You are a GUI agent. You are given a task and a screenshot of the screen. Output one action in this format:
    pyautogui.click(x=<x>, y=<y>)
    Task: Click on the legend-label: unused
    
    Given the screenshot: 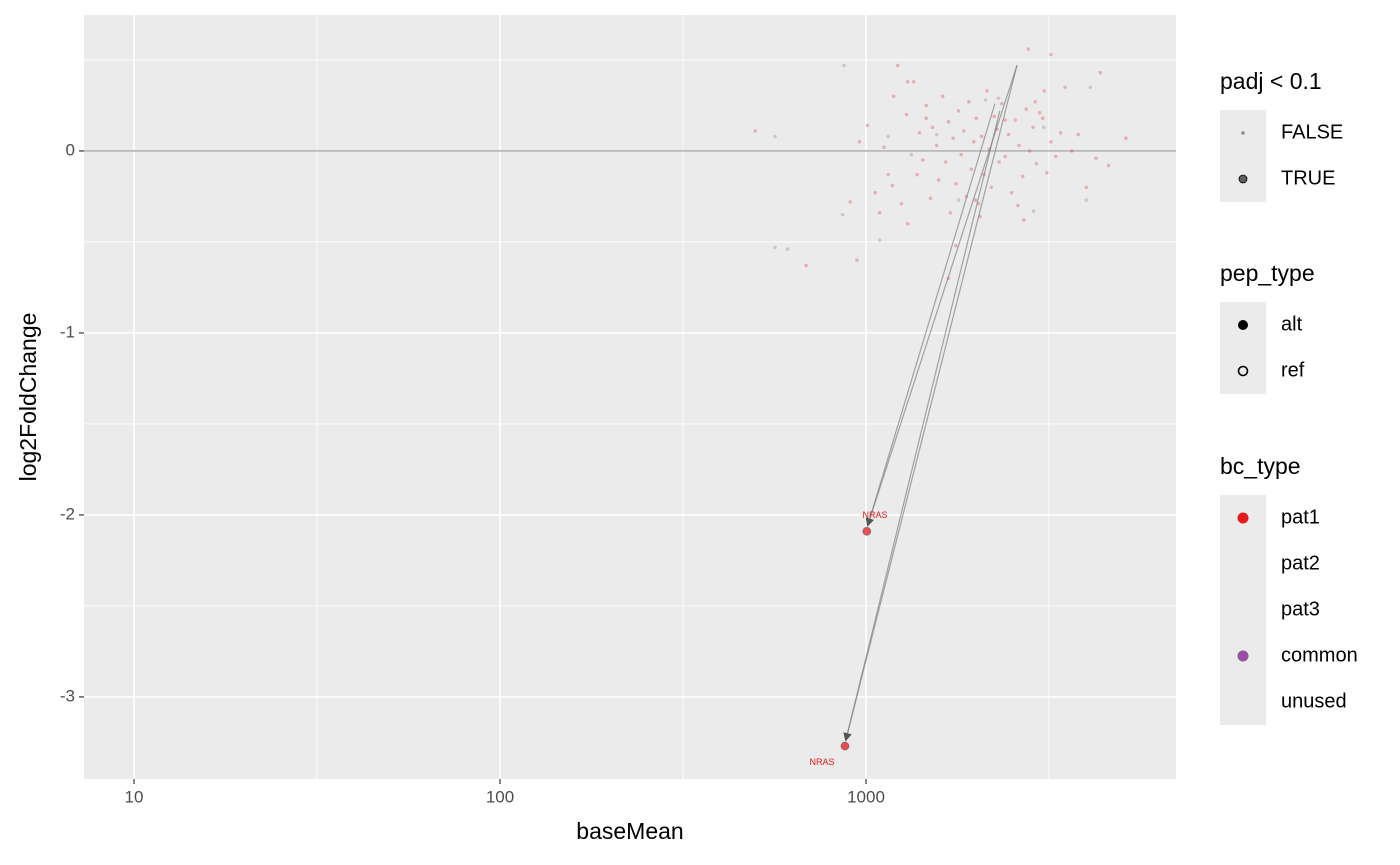 What is the action you would take?
    pyautogui.click(x=1314, y=701)
    